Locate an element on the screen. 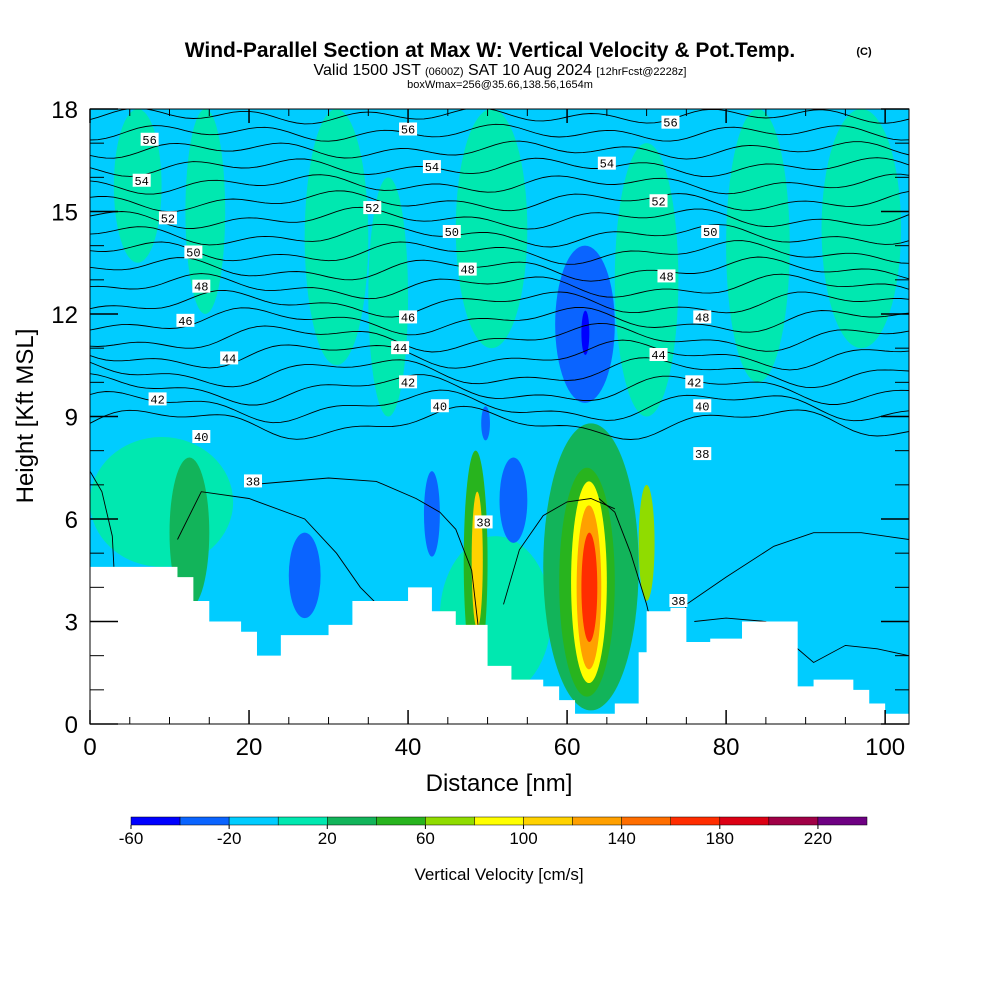  isentrope-label-54-1: 54 is located at coordinates (141, 181).